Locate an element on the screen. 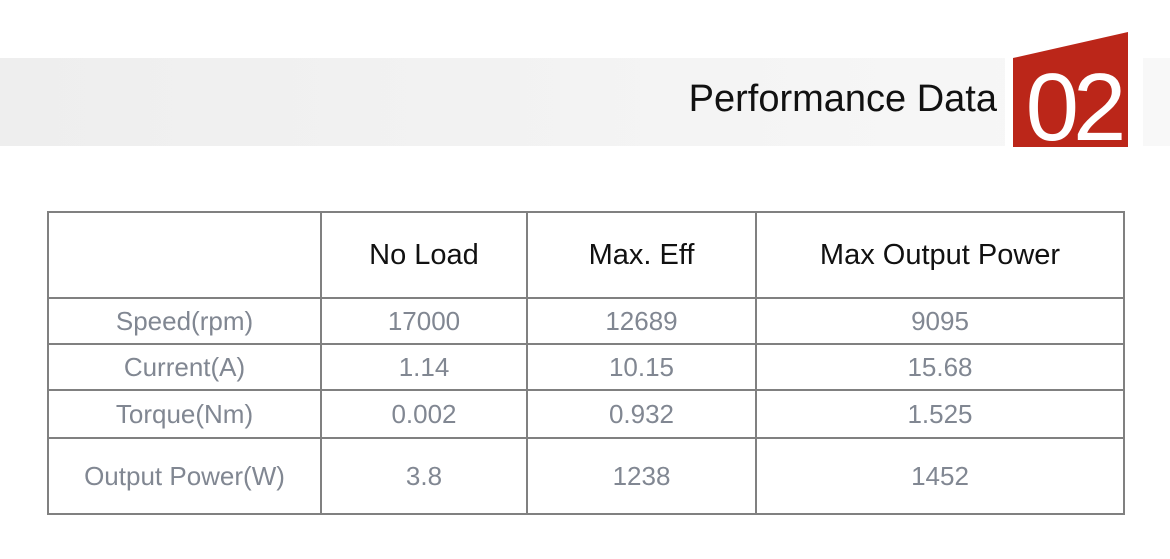 The width and height of the screenshot is (1170, 559). cell-value: 0.002 is located at coordinates (424, 414).